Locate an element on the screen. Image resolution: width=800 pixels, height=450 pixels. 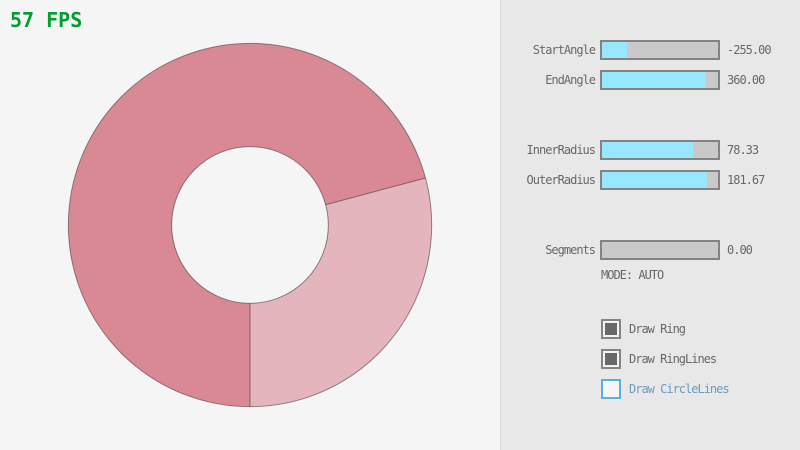
endangle-row: EndAngle 360.00 is located at coordinates (650, 80).